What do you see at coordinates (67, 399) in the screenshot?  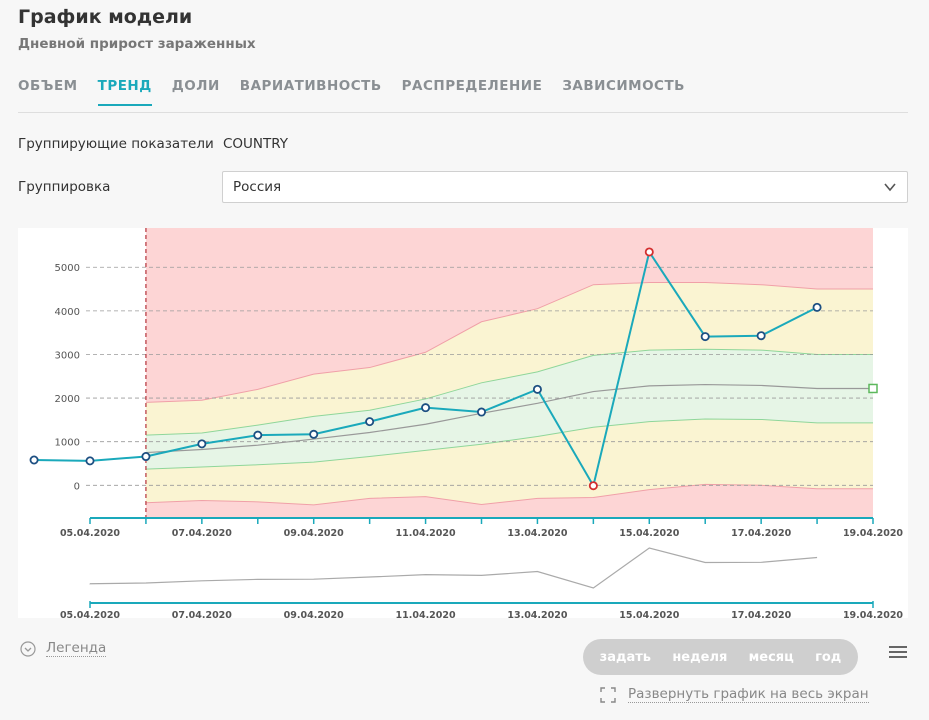 I see `y-tick-label: 2000` at bounding box center [67, 399].